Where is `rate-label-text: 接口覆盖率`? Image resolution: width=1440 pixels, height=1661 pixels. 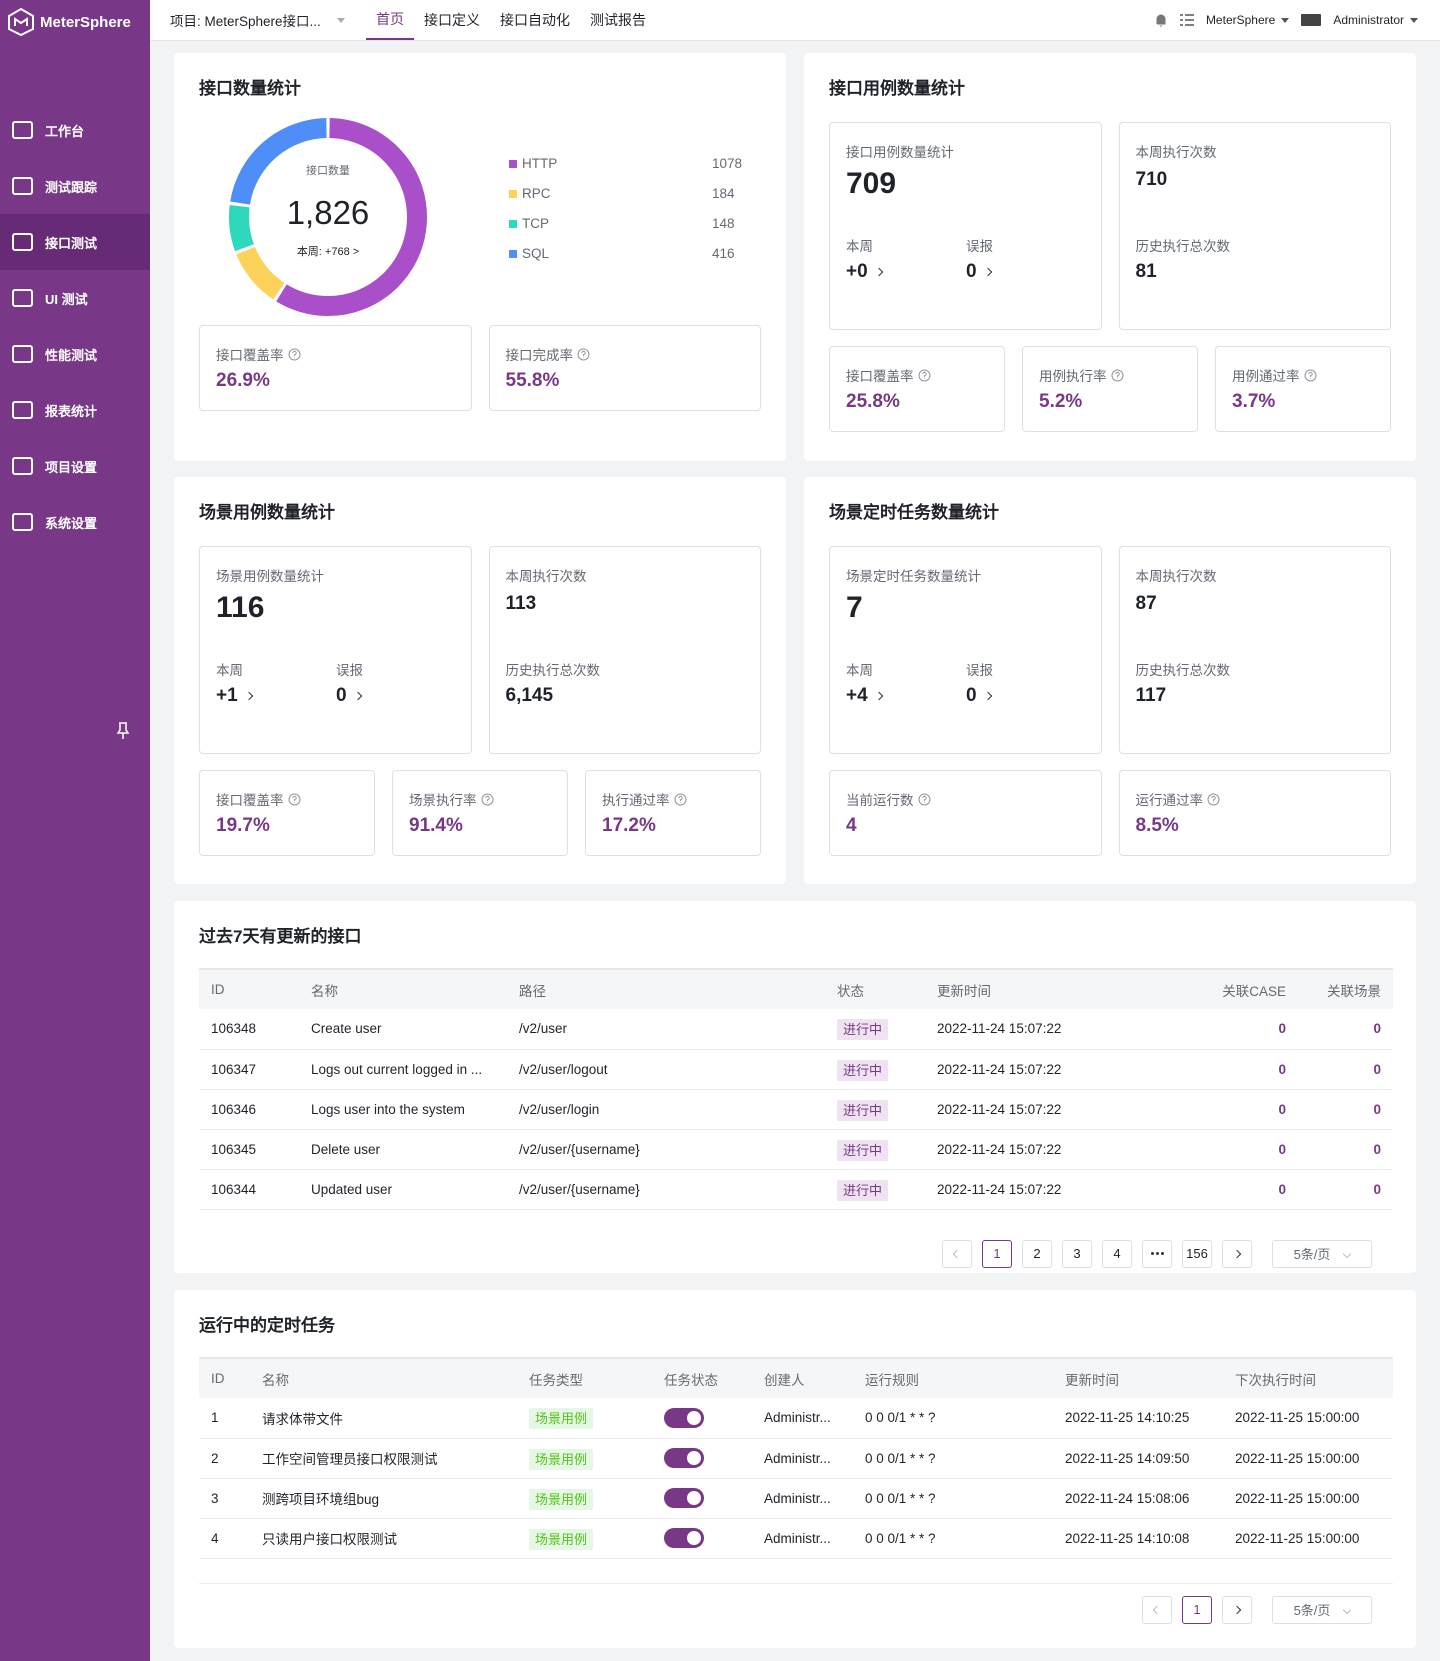
rate-label-text: 接口覆盖率 is located at coordinates (880, 376).